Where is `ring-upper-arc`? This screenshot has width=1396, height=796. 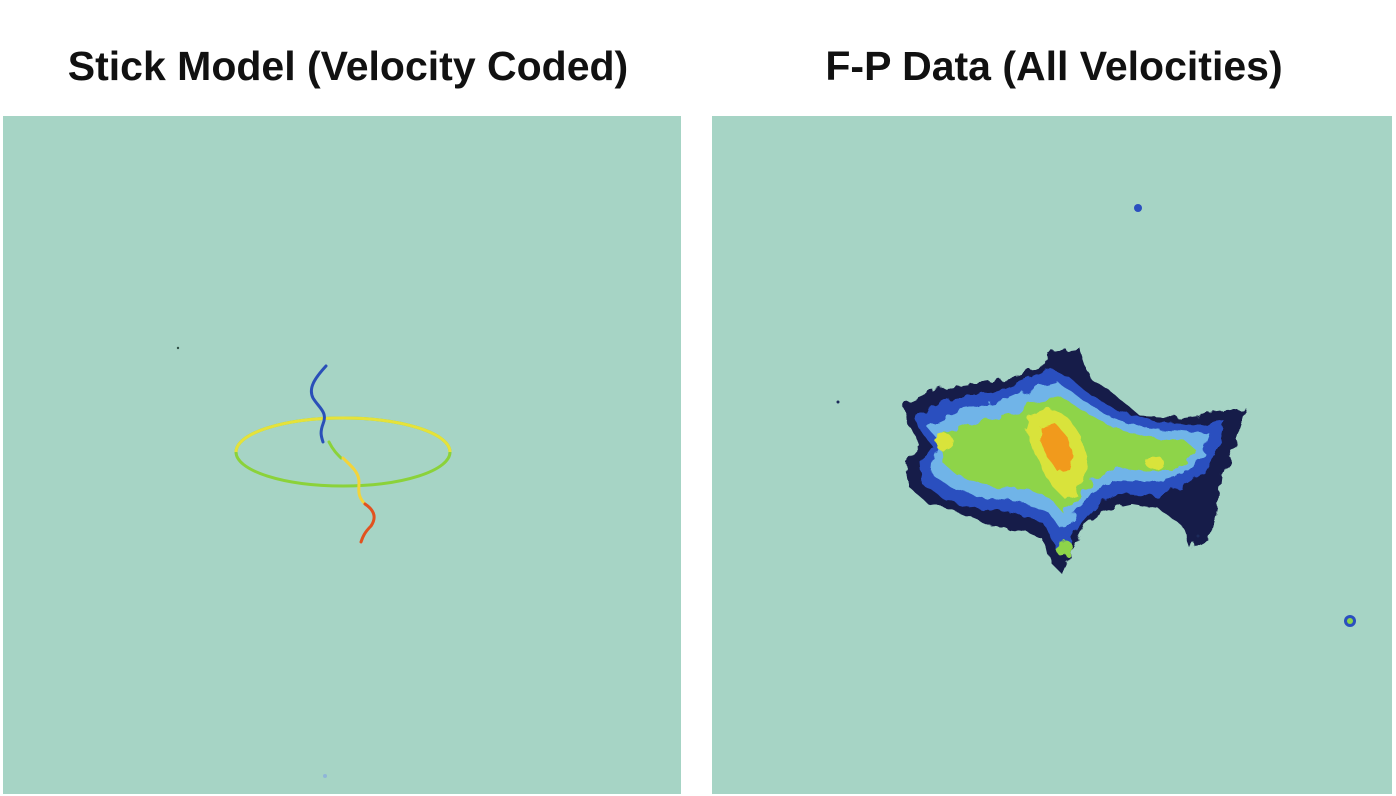 ring-upper-arc is located at coordinates (343, 434).